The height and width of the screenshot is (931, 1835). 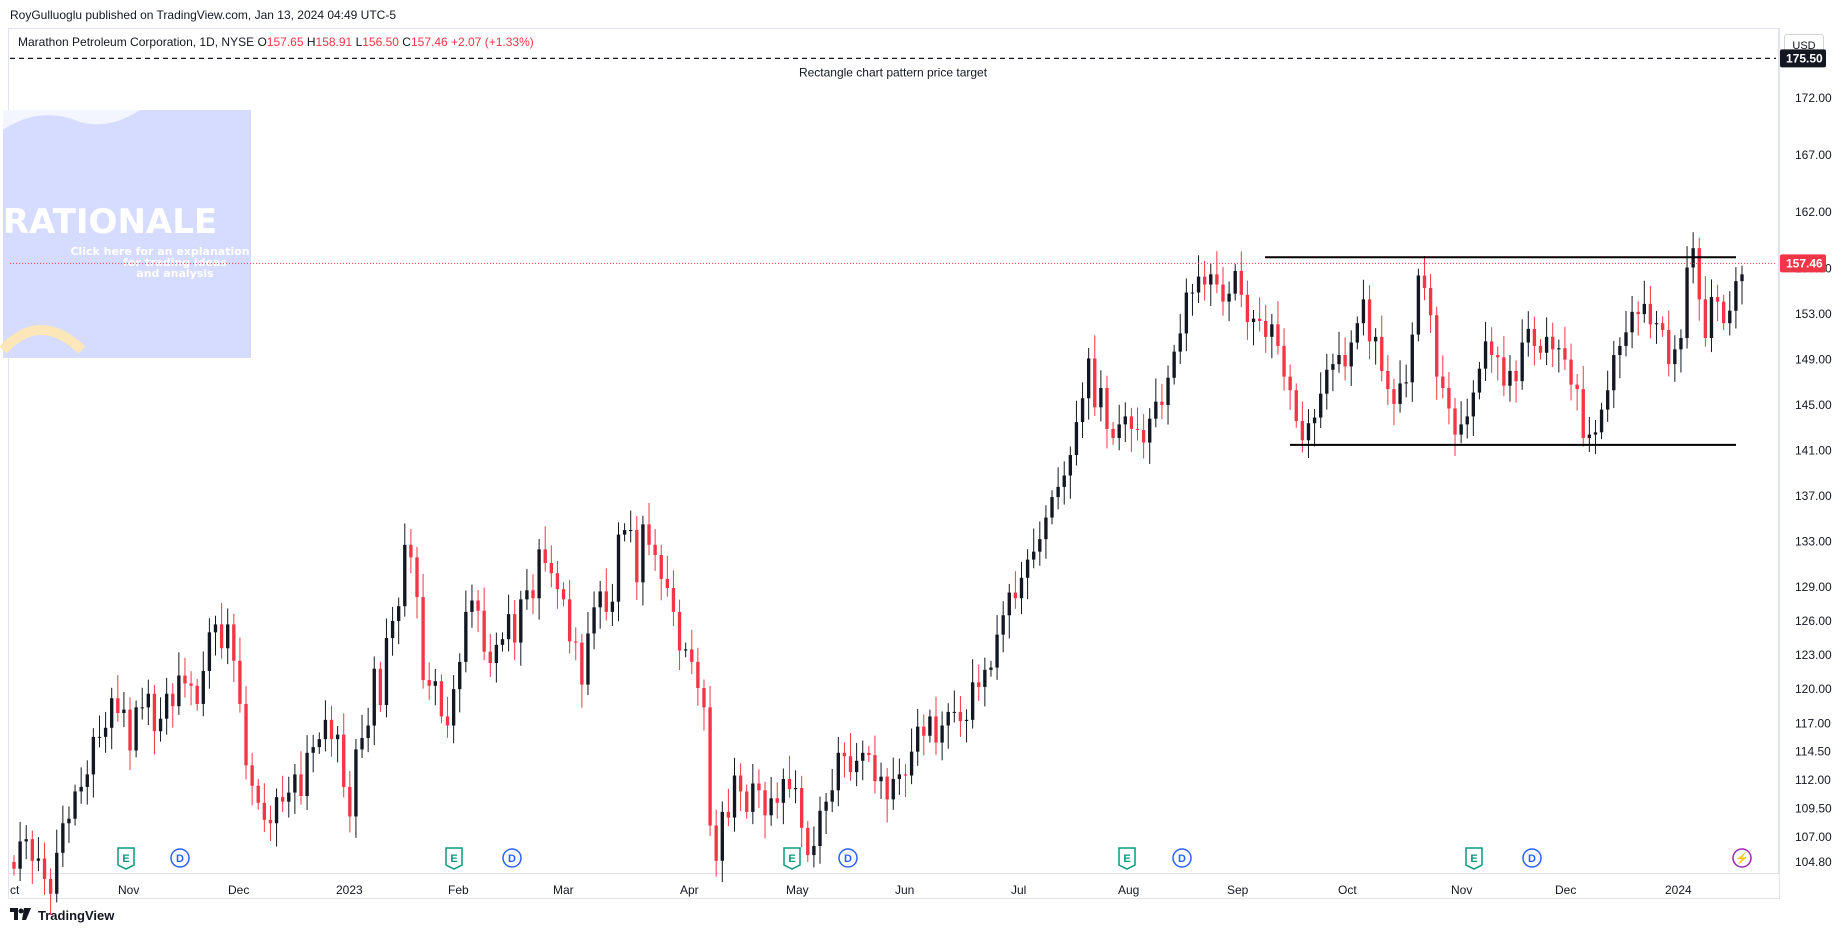 I want to click on target-annotation-label: Rectangle chart pattern price target, so click(x=893, y=72).